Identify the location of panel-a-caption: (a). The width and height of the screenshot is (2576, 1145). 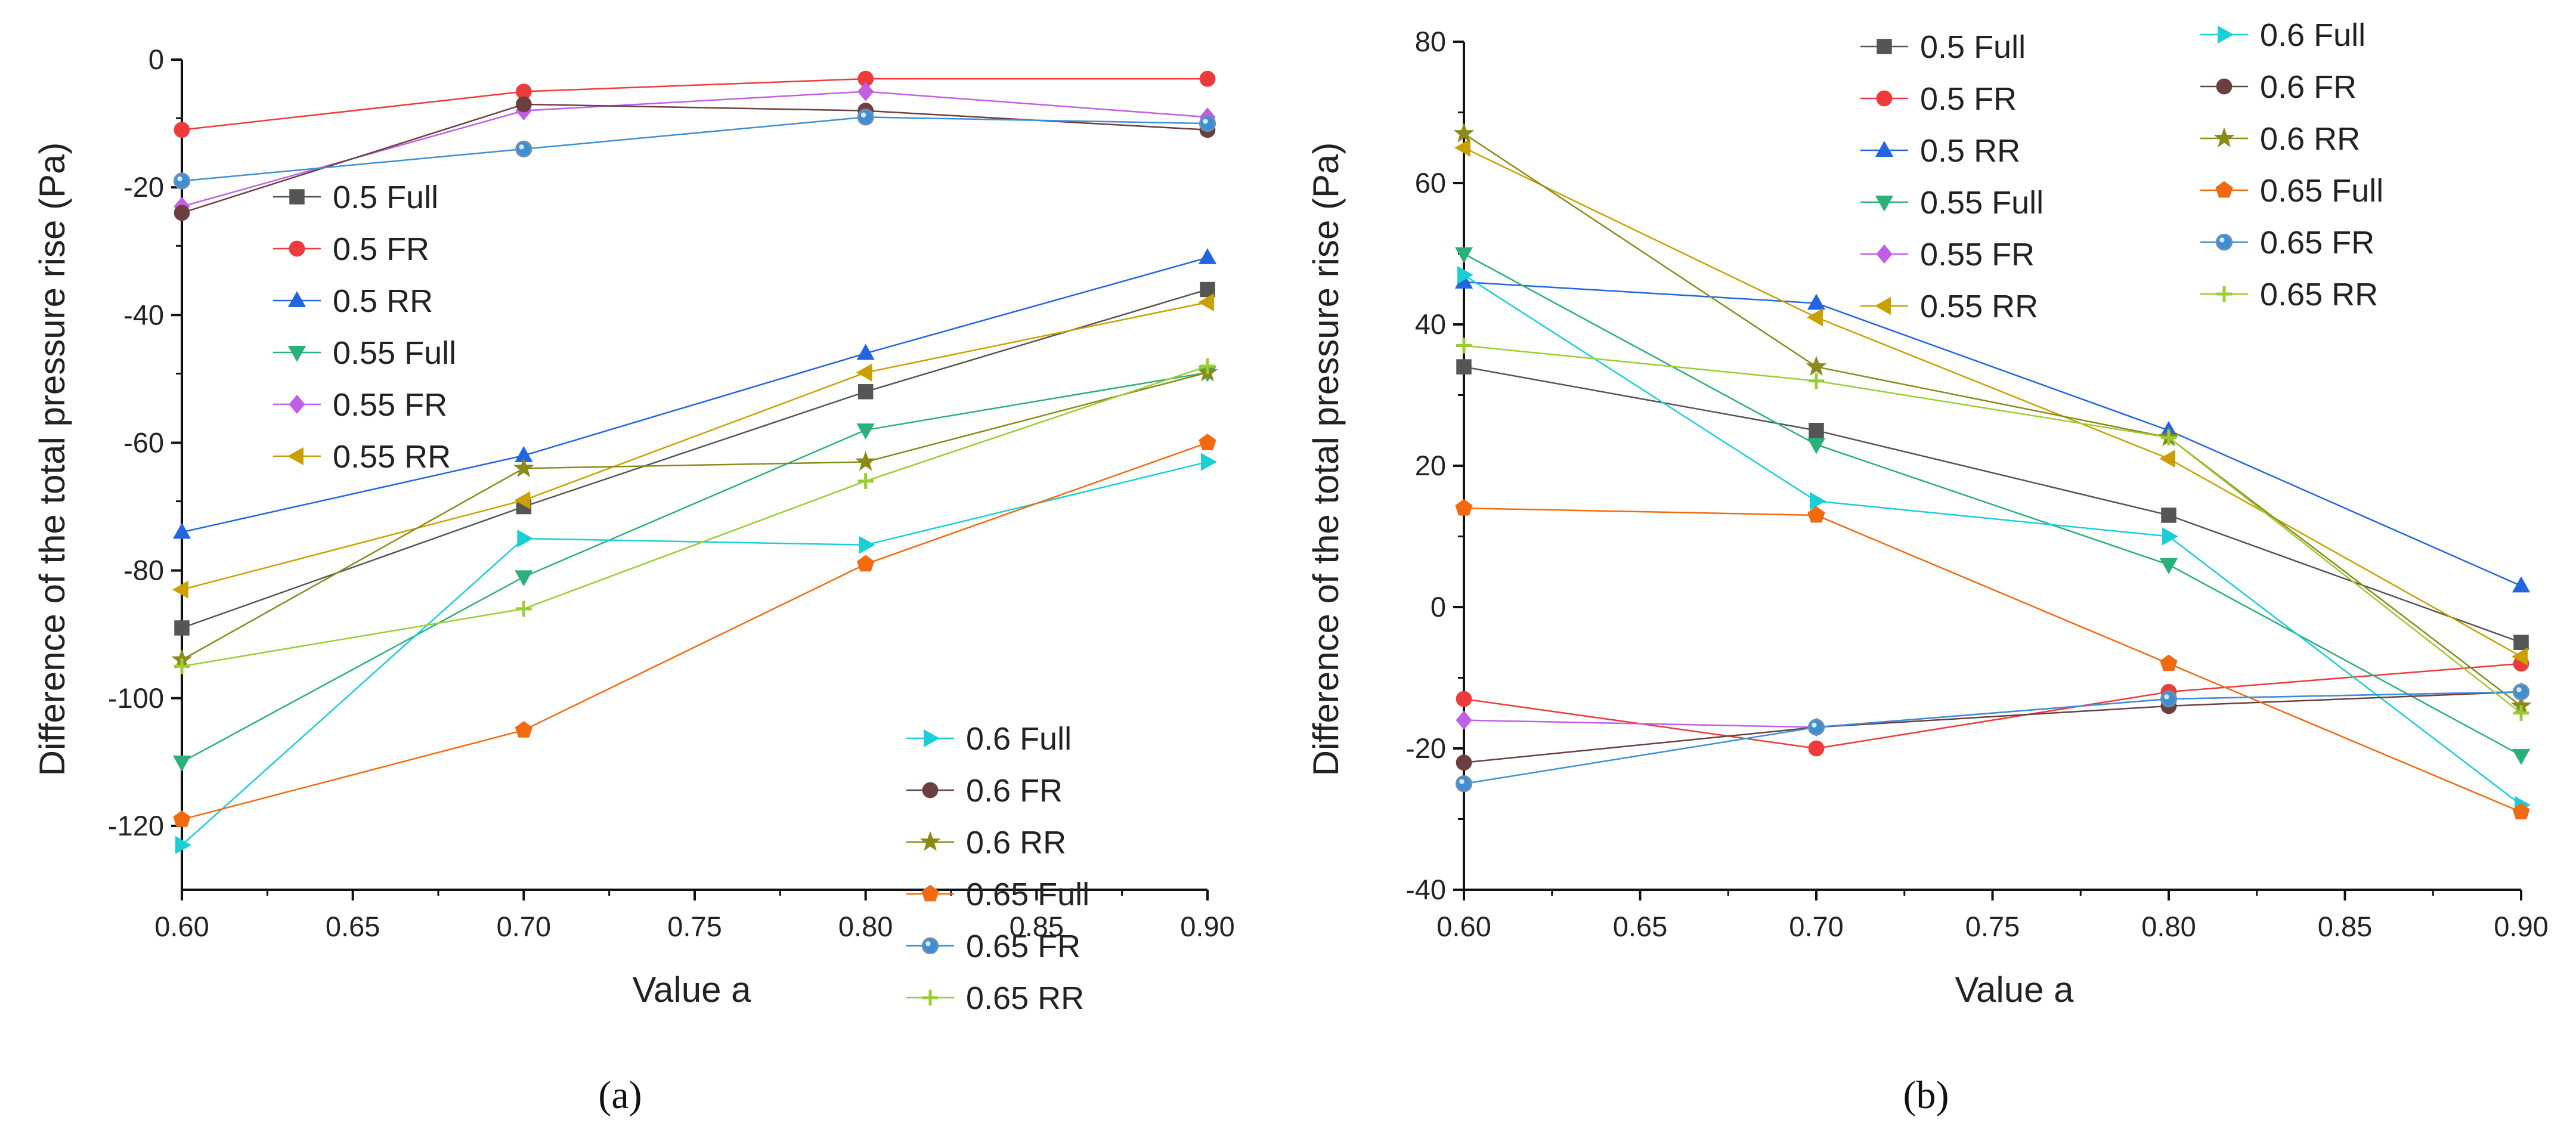
(620, 1095).